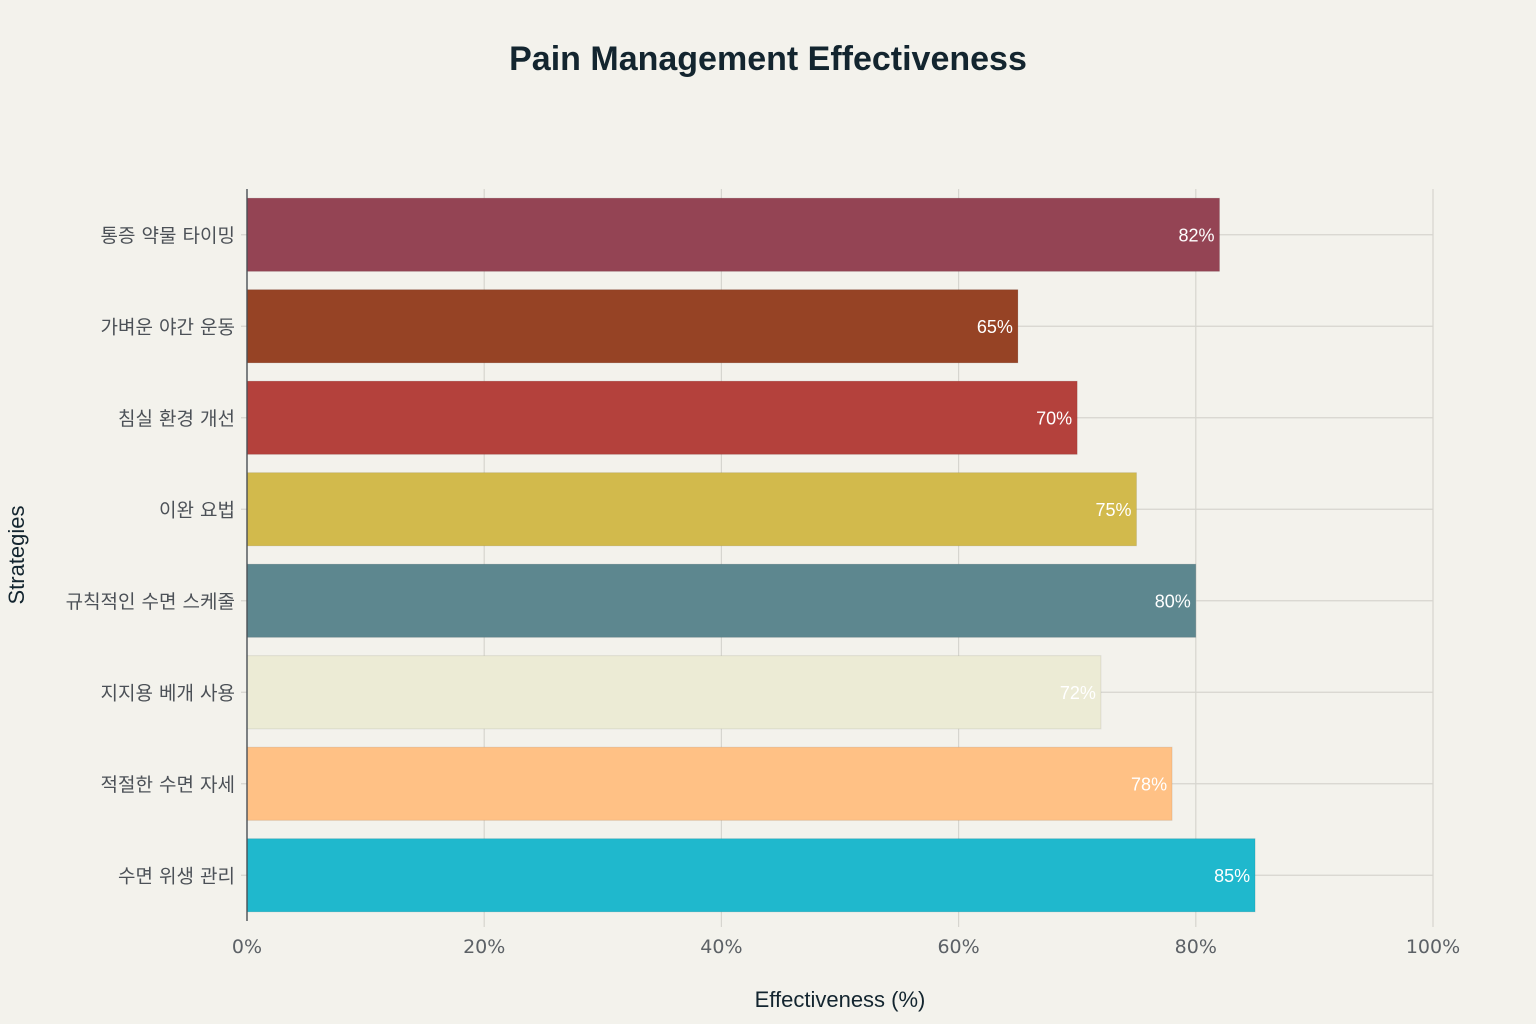  What do you see at coordinates (168, 785) in the screenshot?
I see `y-category-label: 적절한 수면 자세` at bounding box center [168, 785].